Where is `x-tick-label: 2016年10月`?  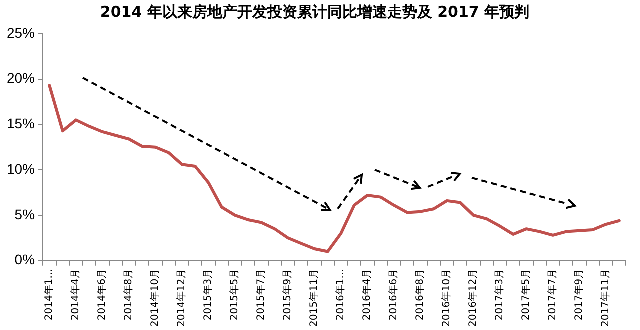 x-tick-label: 2016年10月 is located at coordinates (446, 298).